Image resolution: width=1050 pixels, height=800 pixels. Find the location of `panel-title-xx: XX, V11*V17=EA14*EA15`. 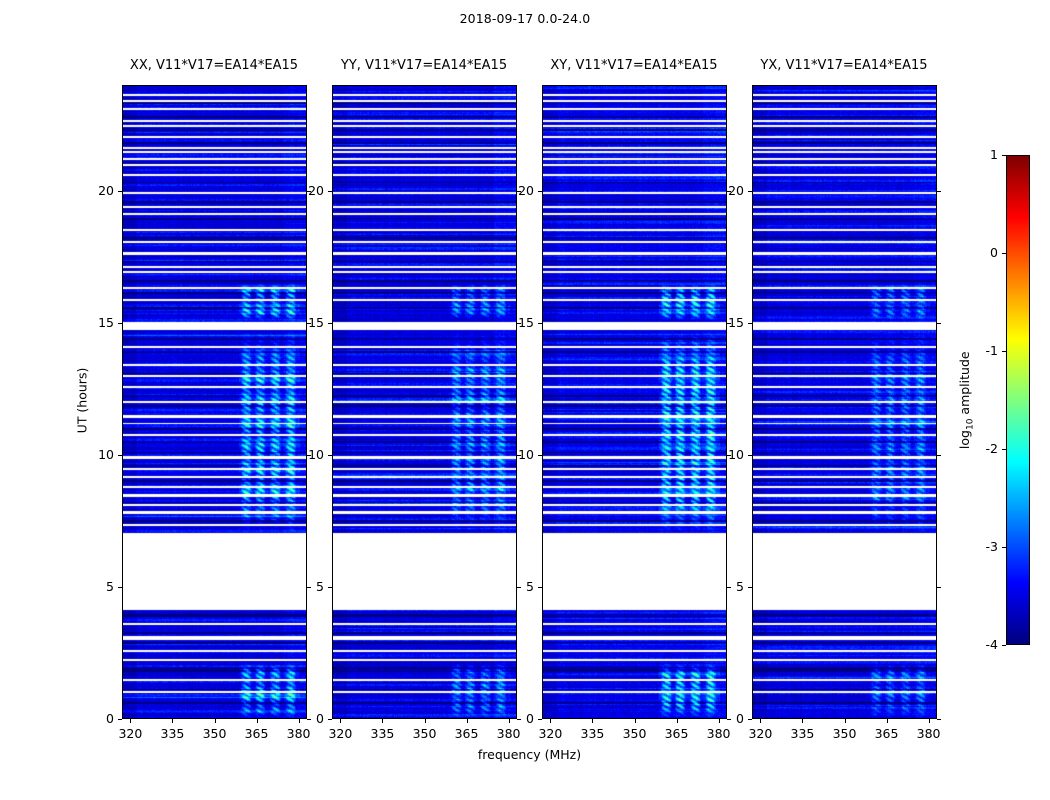

panel-title-xx: XX, V11*V17=EA14*EA15 is located at coordinates (214, 65).